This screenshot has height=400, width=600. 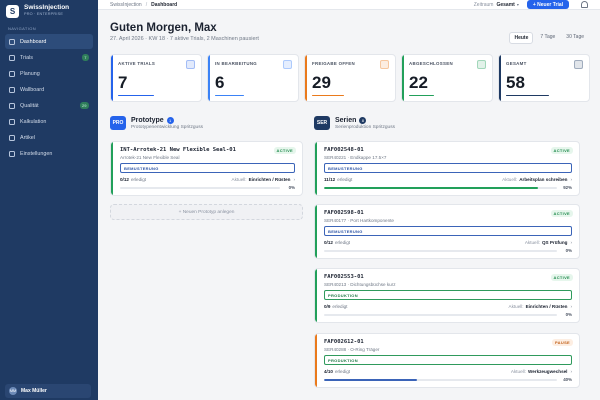 What do you see at coordinates (515, 82) in the screenshot?
I see `kpi-value: 58` at bounding box center [515, 82].